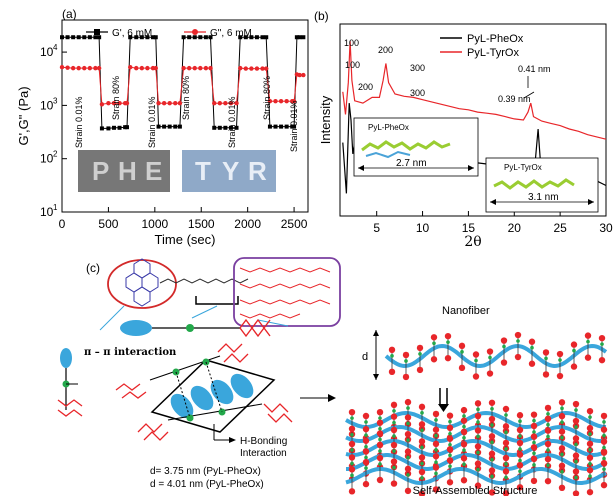 Image resolution: width=615 pixels, height=496 pixels. What do you see at coordinates (257, 171) in the screenshot?
I see `photo-letter-r: R` at bounding box center [257, 171].